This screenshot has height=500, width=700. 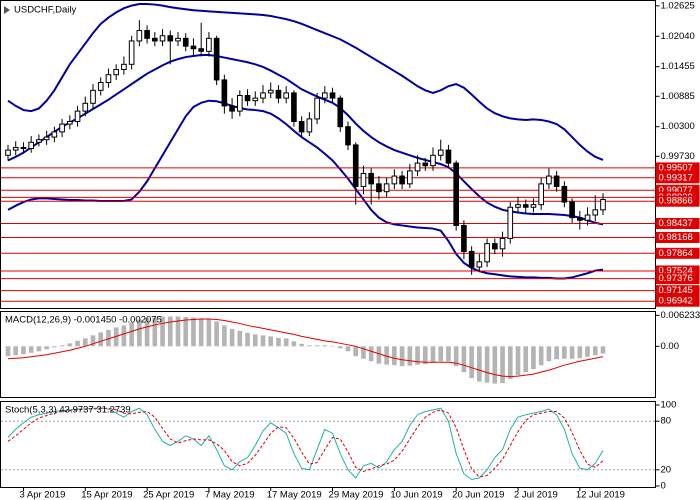 I want to click on title-icon, so click(x=7, y=10).